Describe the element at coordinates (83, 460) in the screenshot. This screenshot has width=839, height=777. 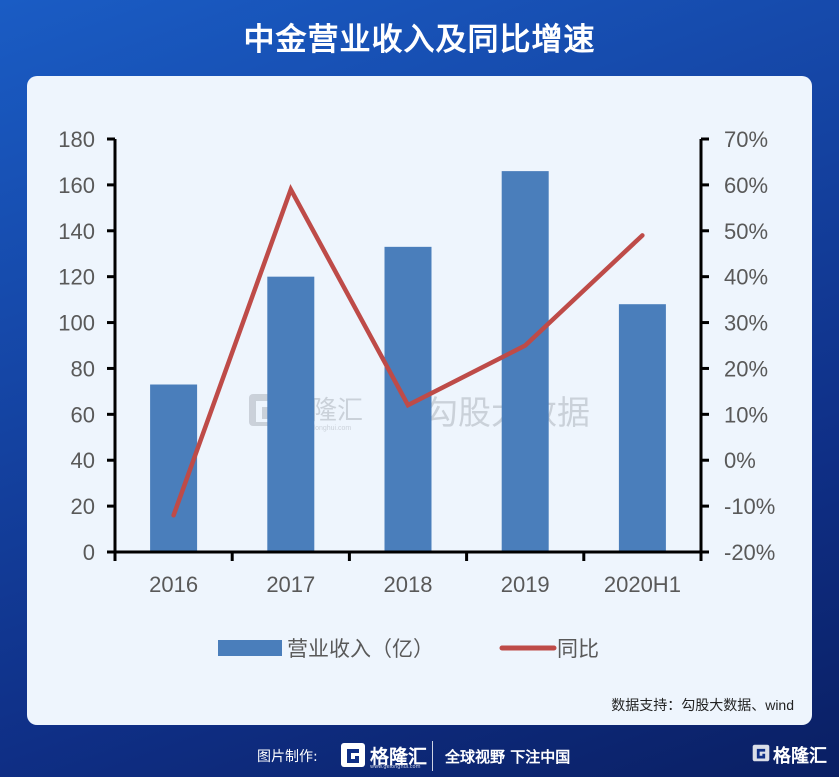
I see `y-tick-label: 40` at that location.